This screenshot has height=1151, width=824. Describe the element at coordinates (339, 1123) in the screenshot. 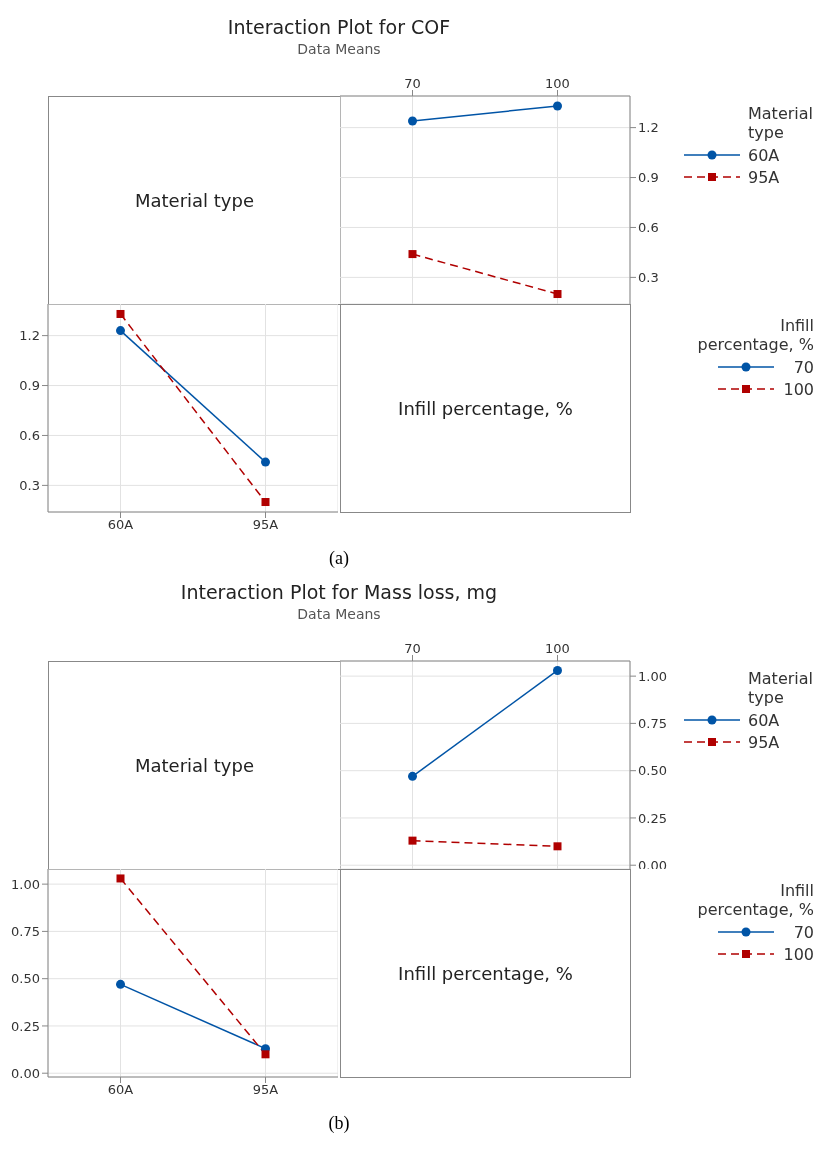

I see `text: (b)` at that location.